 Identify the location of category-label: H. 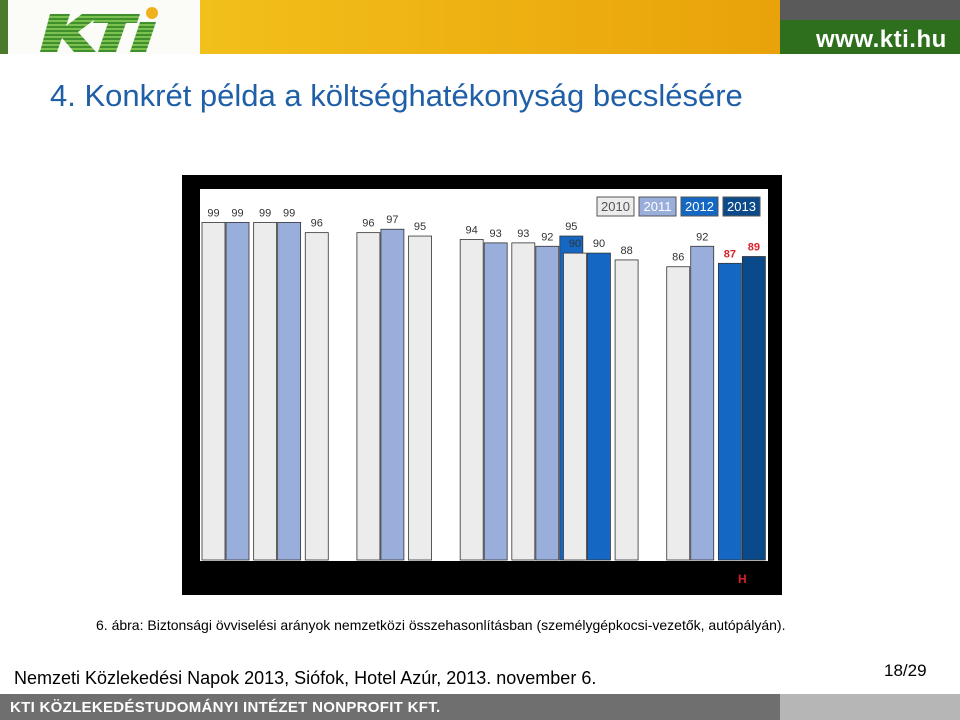
(742, 579).